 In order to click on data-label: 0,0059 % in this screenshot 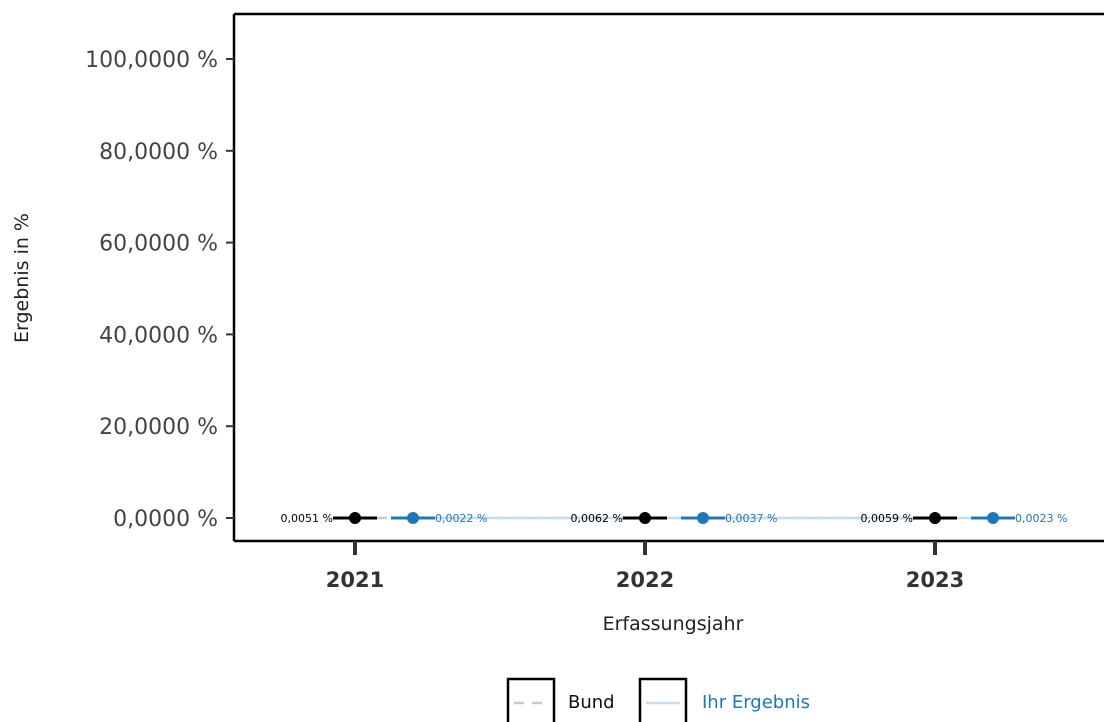, I will do `click(887, 518)`.